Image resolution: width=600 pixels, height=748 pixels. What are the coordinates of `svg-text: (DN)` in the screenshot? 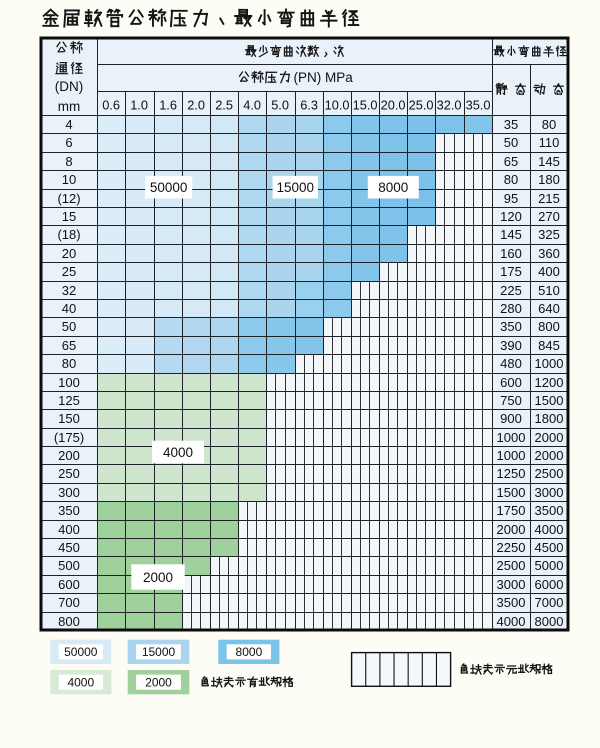 It's located at (69, 86).